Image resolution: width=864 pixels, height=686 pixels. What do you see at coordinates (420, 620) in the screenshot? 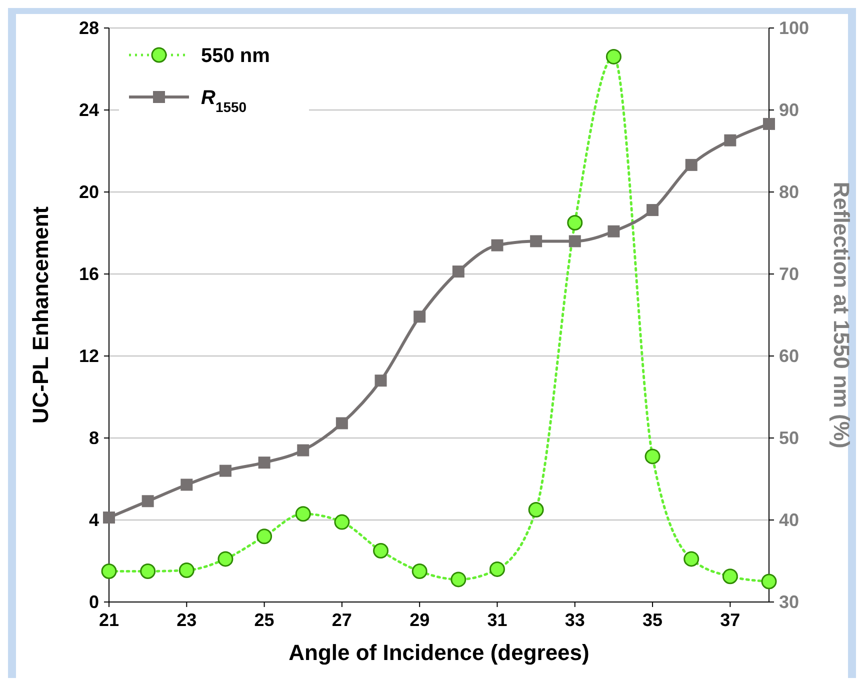
I see `x-tick-label: 29` at bounding box center [420, 620].